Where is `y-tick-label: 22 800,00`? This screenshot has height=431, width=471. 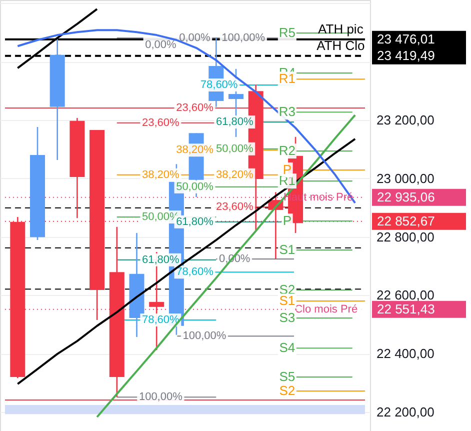 y-tick-label: 22 800,00 is located at coordinates (405, 236).